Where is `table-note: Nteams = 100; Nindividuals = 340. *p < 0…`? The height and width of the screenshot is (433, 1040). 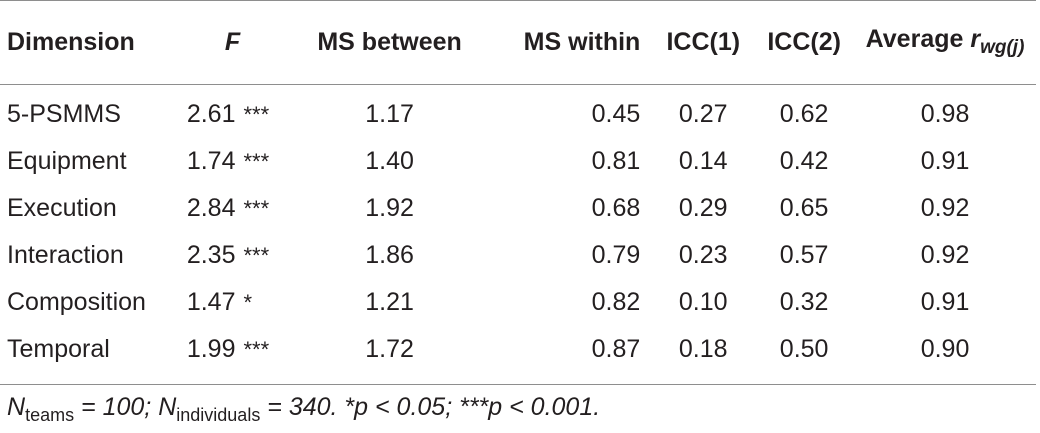
table-note: Nteams = 100; Nindividuals = 340. *p < 0… is located at coordinates (303, 409).